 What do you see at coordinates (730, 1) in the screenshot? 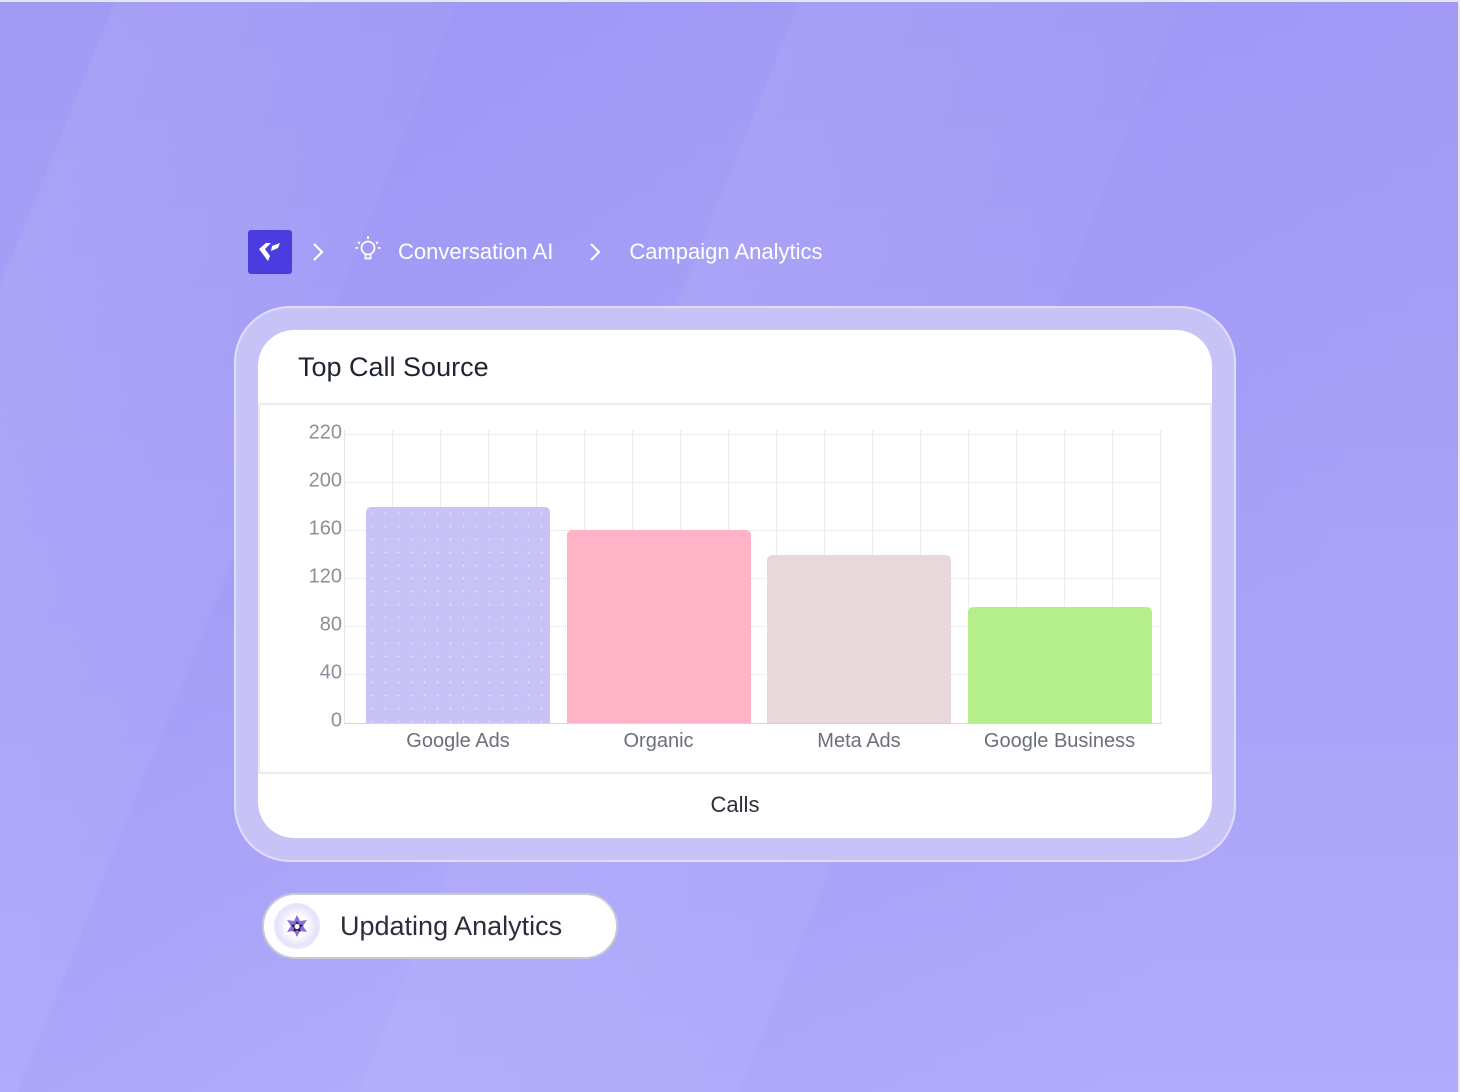
I see `top-border` at bounding box center [730, 1].